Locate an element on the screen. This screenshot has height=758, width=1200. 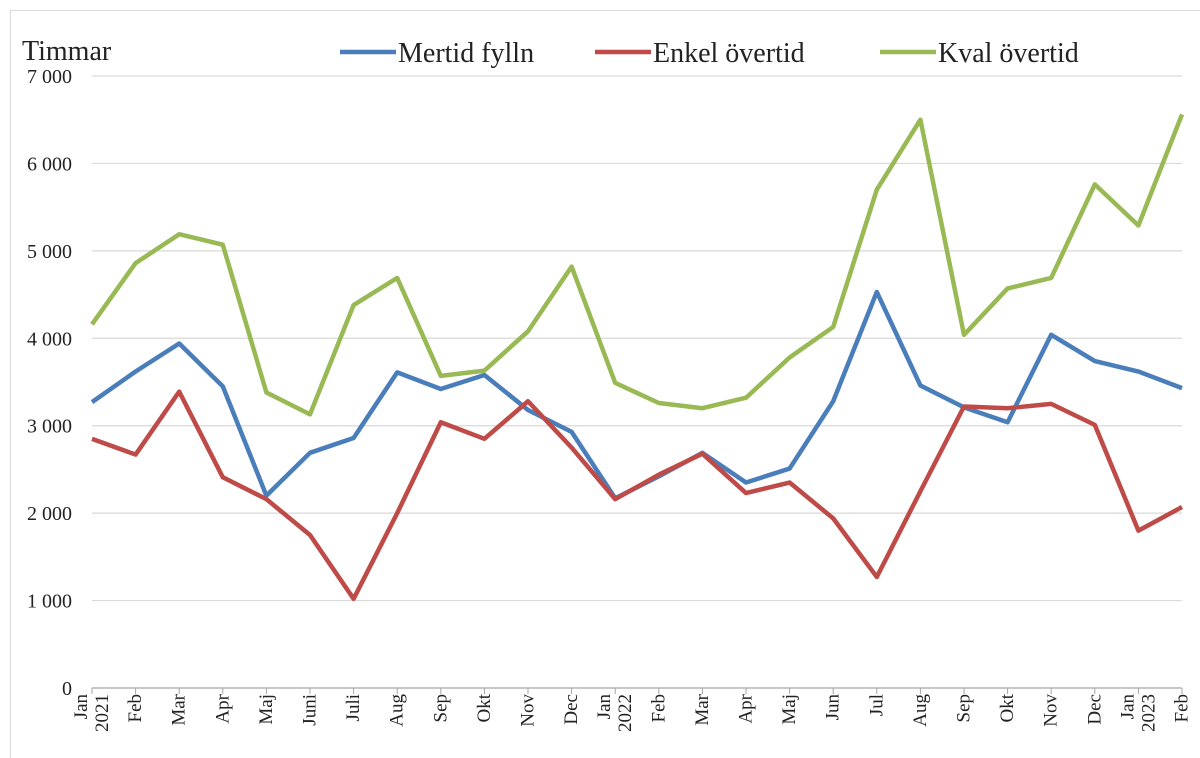
y-tick-label: 4 000 is located at coordinates (49, 339).